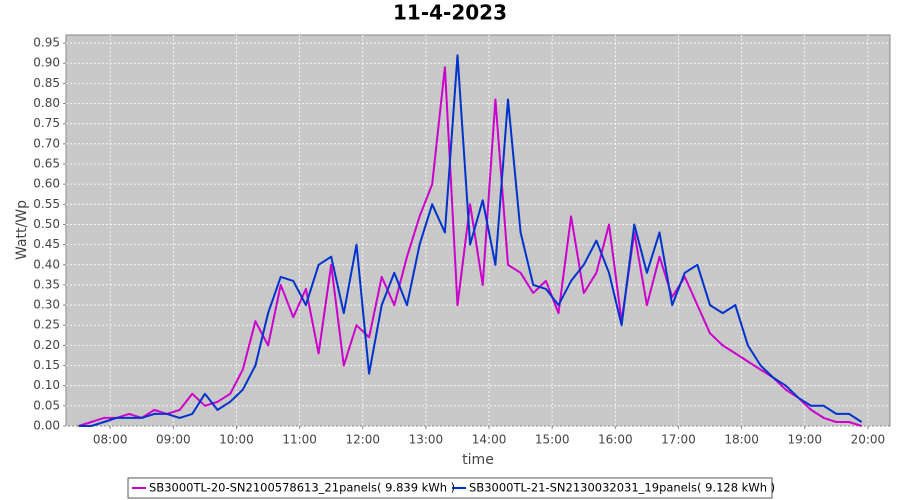 The image size is (900, 500). Describe the element at coordinates (46, 244) in the screenshot. I see `y-tick-label: 0.45` at that location.